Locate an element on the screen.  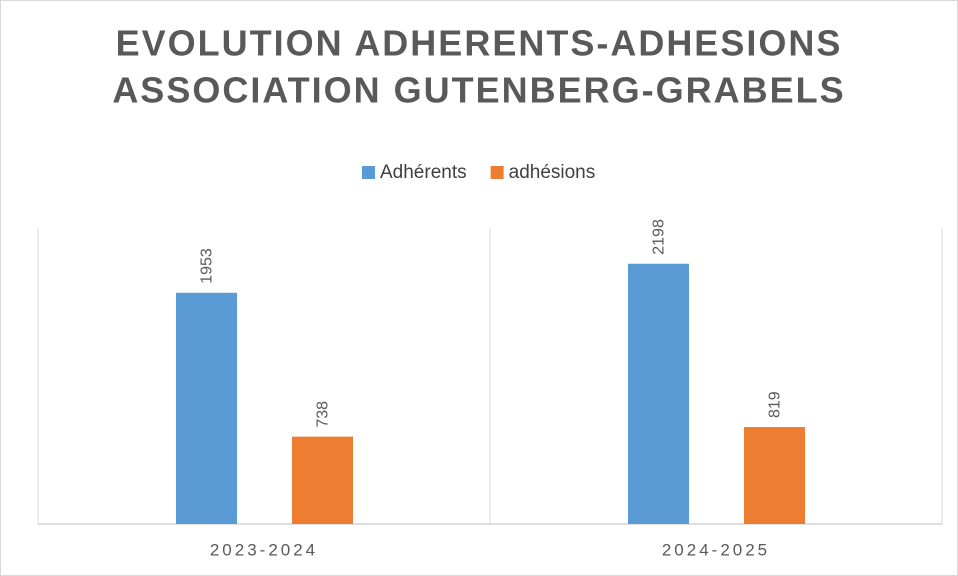
data-label: 738 is located at coordinates (323, 414).